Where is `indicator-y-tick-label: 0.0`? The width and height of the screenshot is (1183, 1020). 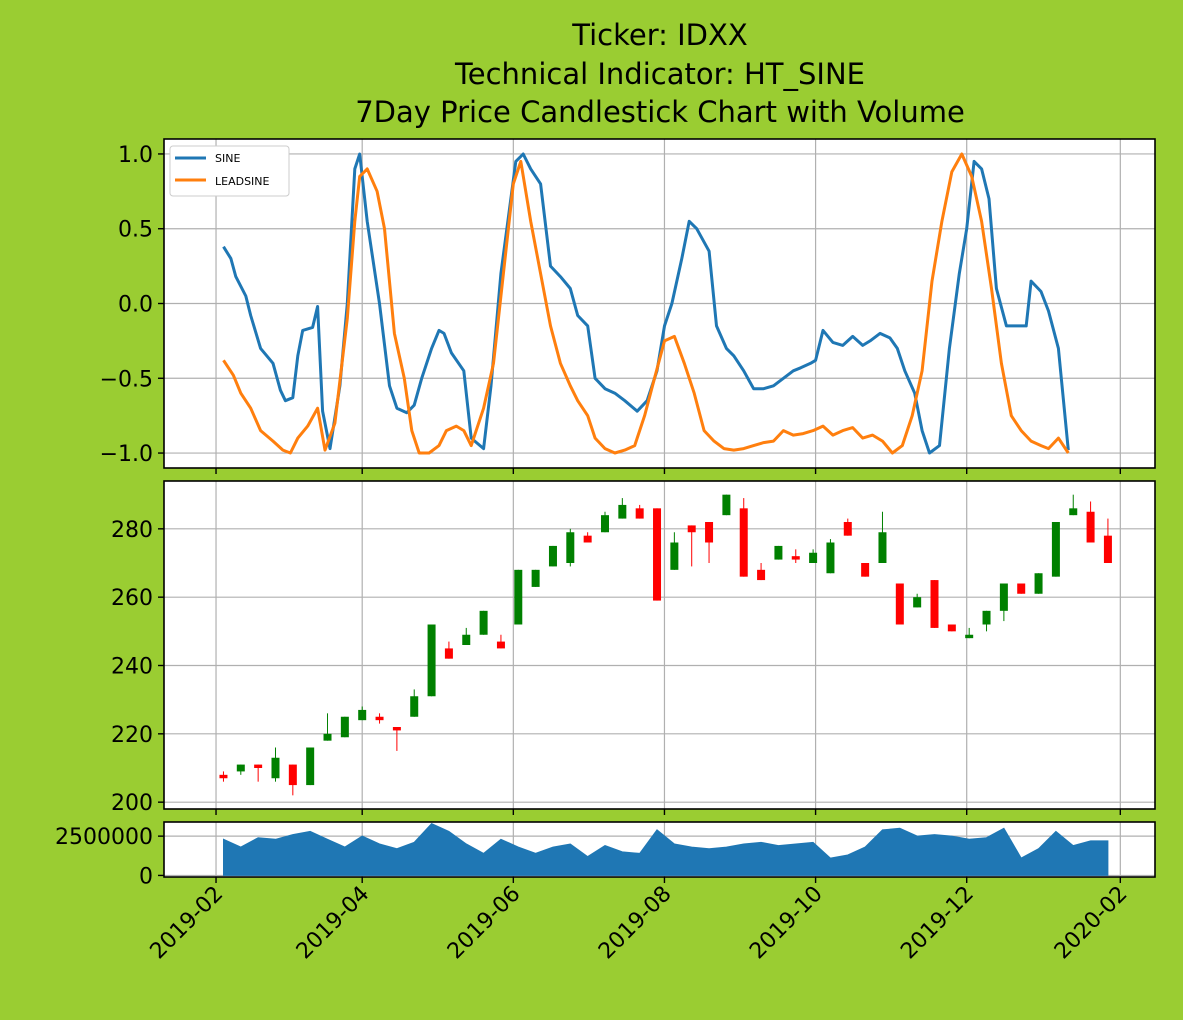 indicator-y-tick-label: 0.0 is located at coordinates (135, 305).